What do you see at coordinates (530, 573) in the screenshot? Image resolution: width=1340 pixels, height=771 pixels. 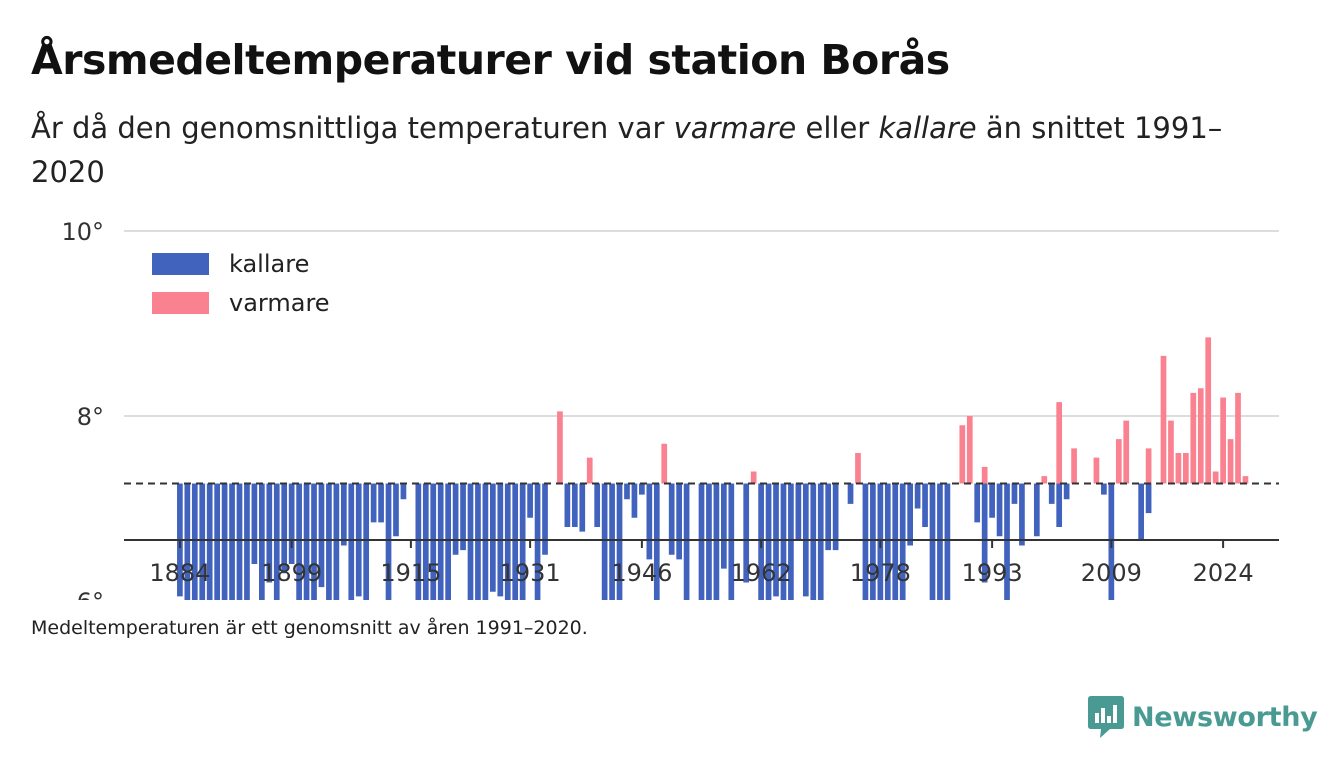 I see `x-tick-label: 1931` at bounding box center [530, 573].